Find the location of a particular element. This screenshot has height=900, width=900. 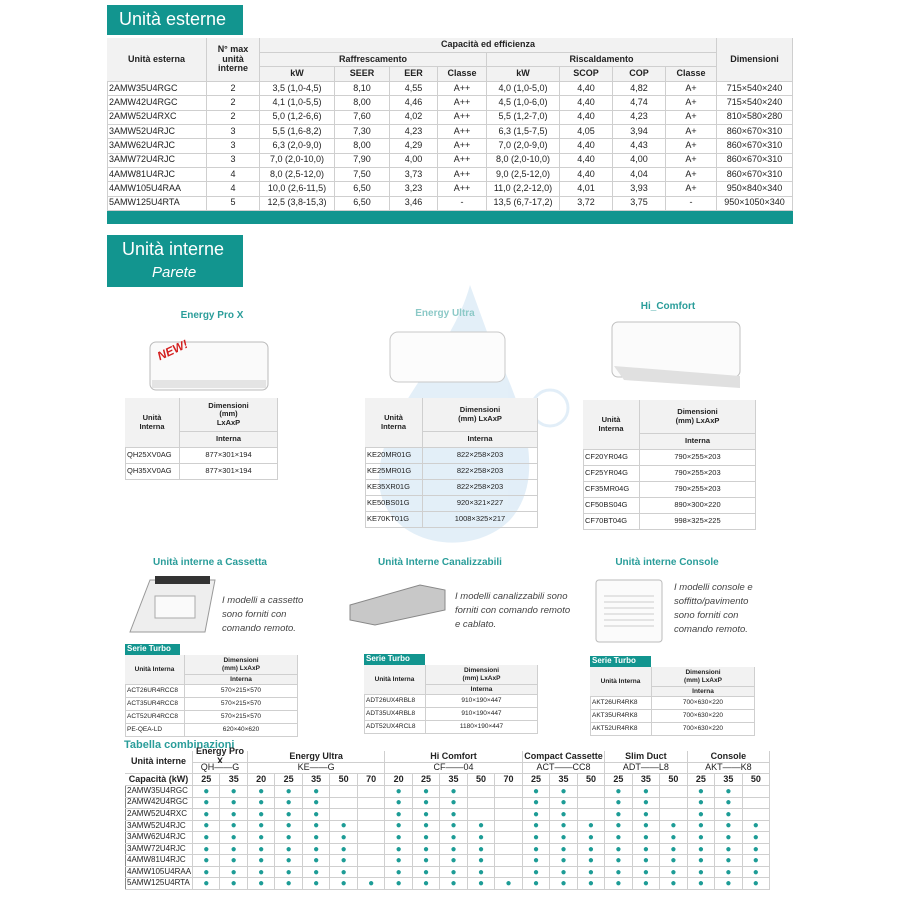

capacity-cell: 70 is located at coordinates (509, 780).